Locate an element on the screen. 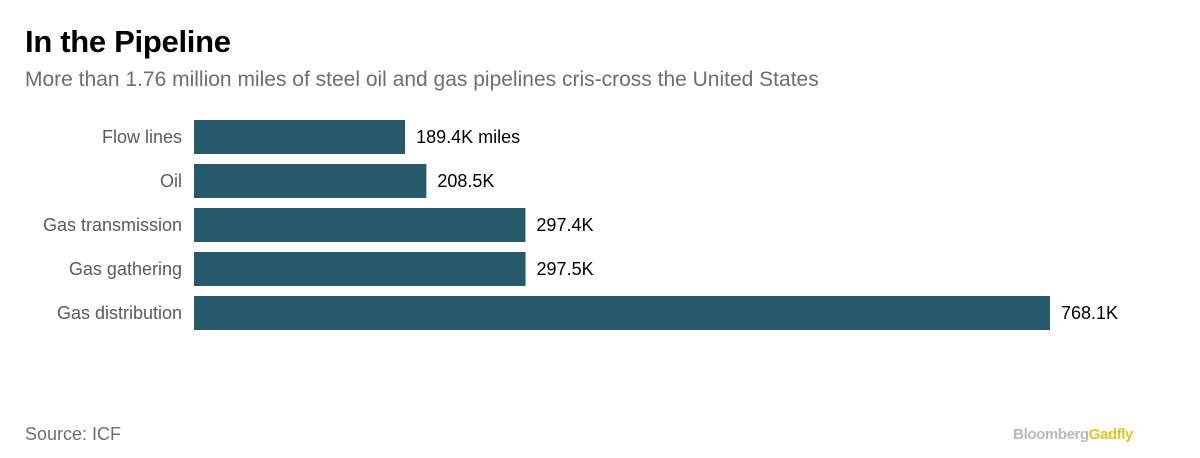 Image resolution: width=1200 pixels, height=458 pixels. value-label: 297.5K is located at coordinates (565, 269).